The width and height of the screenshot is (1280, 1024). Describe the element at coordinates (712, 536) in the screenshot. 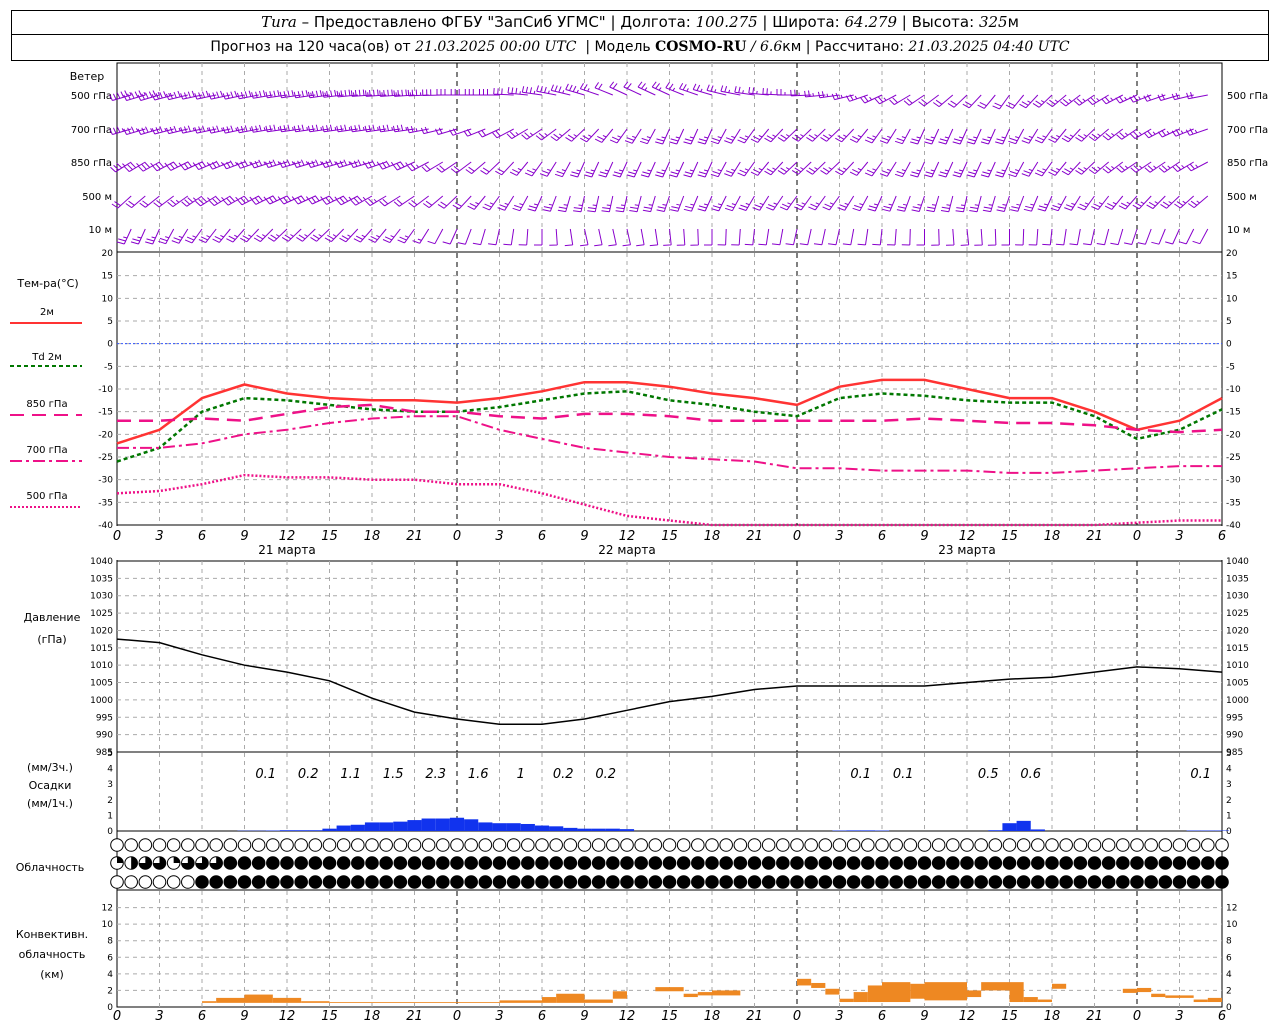

I see `time-tick-label: 18` at that location.